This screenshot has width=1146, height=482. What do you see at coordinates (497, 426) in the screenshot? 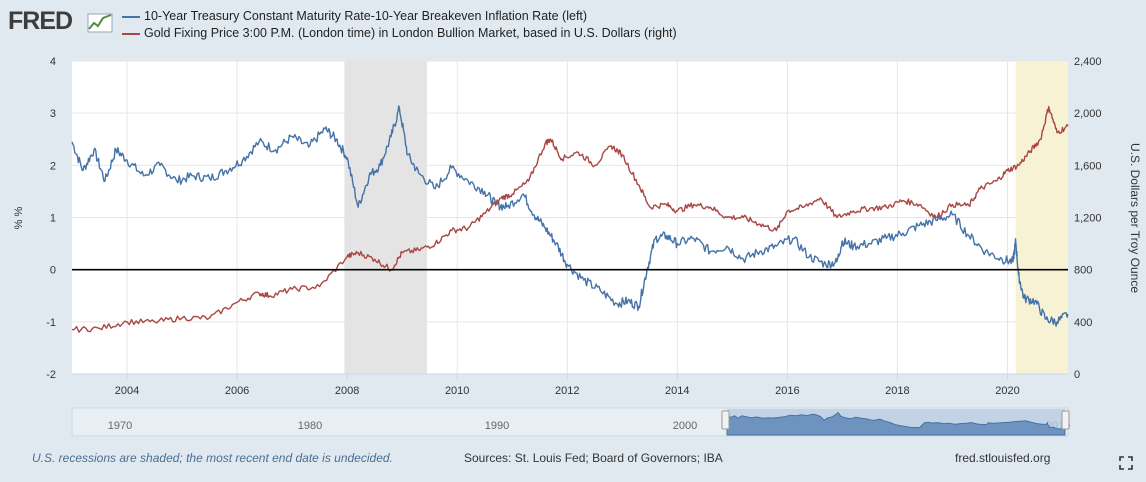
I see `navigator-tick-label: 1990` at bounding box center [497, 426].